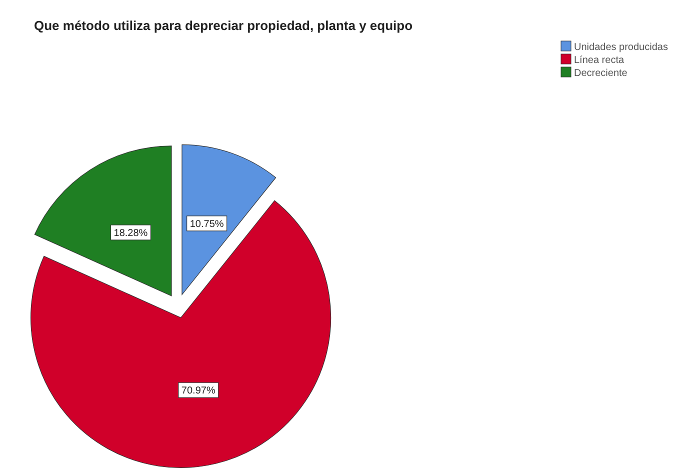 The height and width of the screenshot is (474, 692). Describe the element at coordinates (223, 25) in the screenshot. I see `chart-title: Que método utiliza para depreciar propiedad, planta y equipo` at that location.